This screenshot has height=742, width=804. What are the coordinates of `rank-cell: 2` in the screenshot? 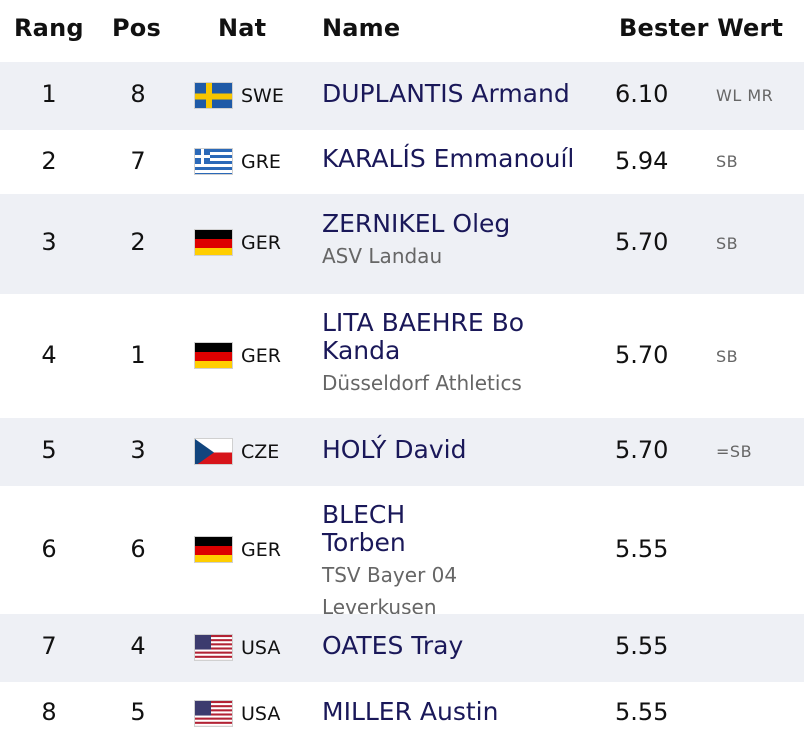 It's located at (49, 161).